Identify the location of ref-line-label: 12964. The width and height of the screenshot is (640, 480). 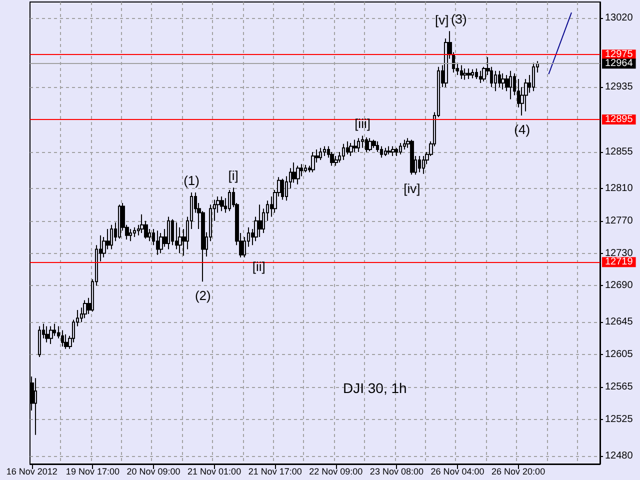
(619, 64).